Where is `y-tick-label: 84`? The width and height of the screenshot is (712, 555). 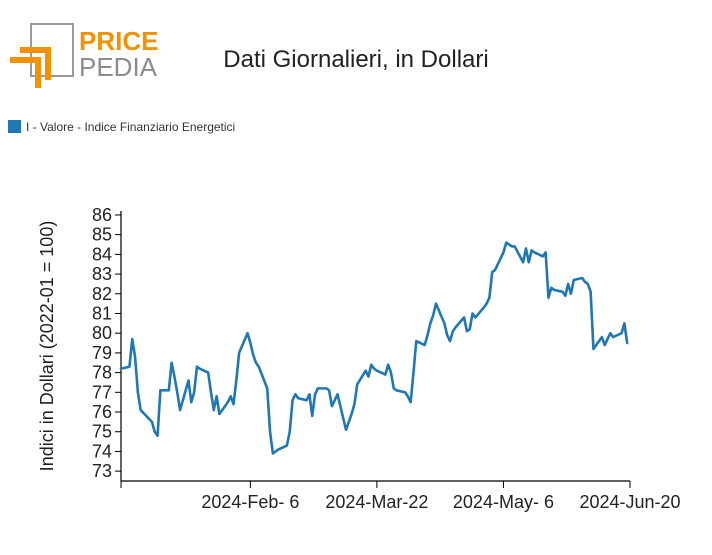
y-tick-label: 84 is located at coordinates (102, 254).